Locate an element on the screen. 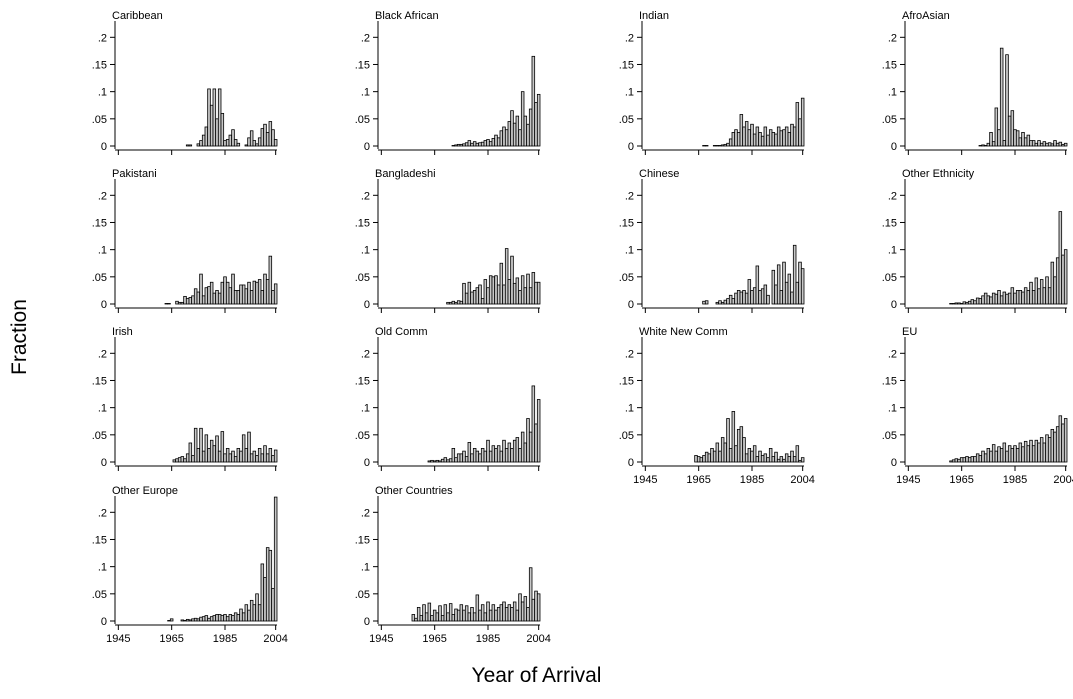  x-tick-label: 1945 is located at coordinates (645, 480).